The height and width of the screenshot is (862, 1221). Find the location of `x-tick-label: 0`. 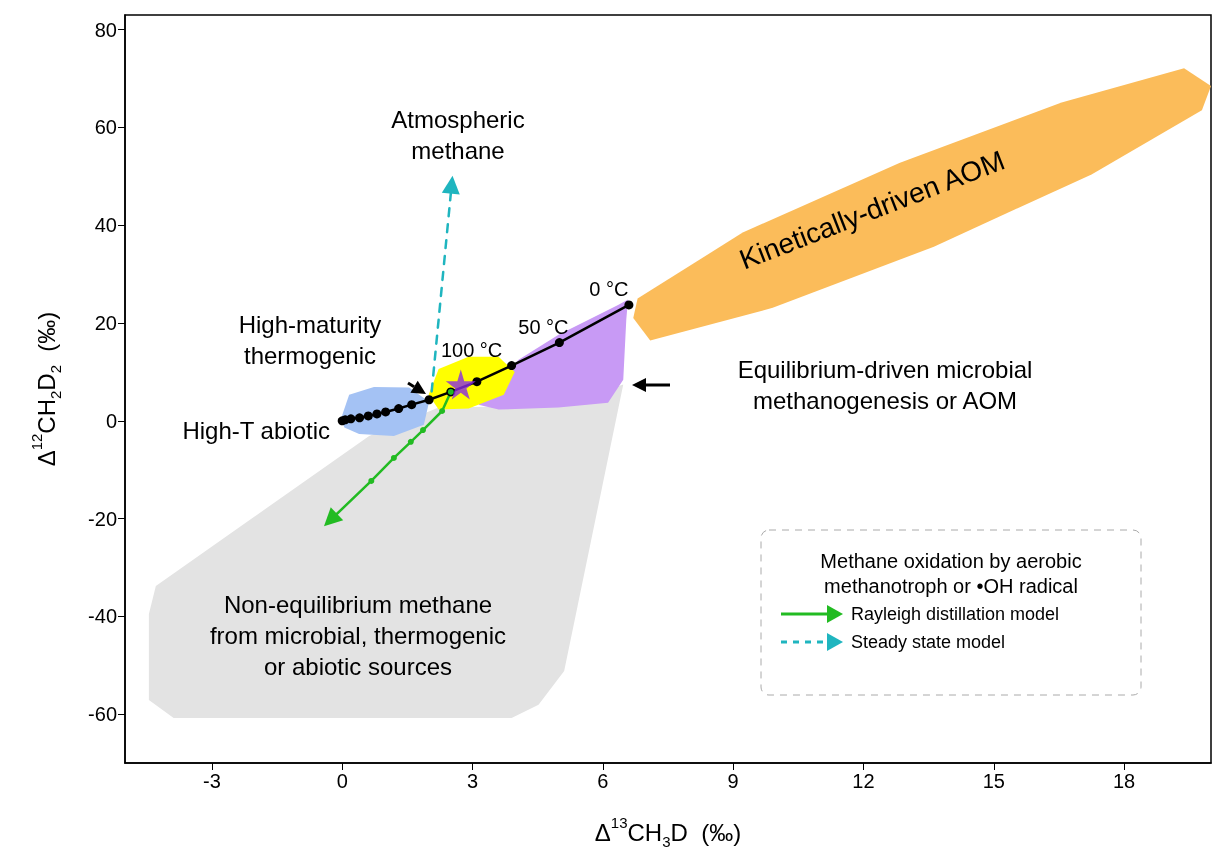

x-tick-label: 0 is located at coordinates (342, 781).